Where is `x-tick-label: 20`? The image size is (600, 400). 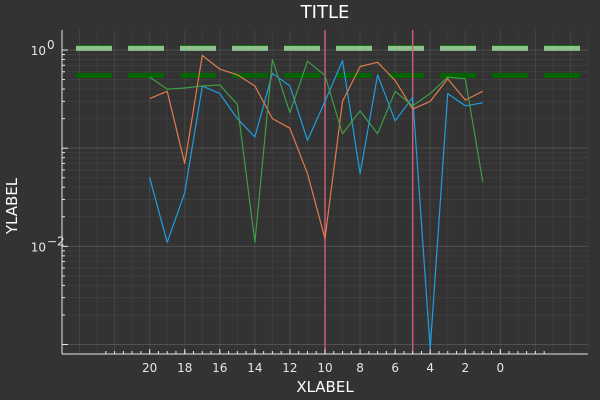
x-tick-label: 20 is located at coordinates (149, 368).